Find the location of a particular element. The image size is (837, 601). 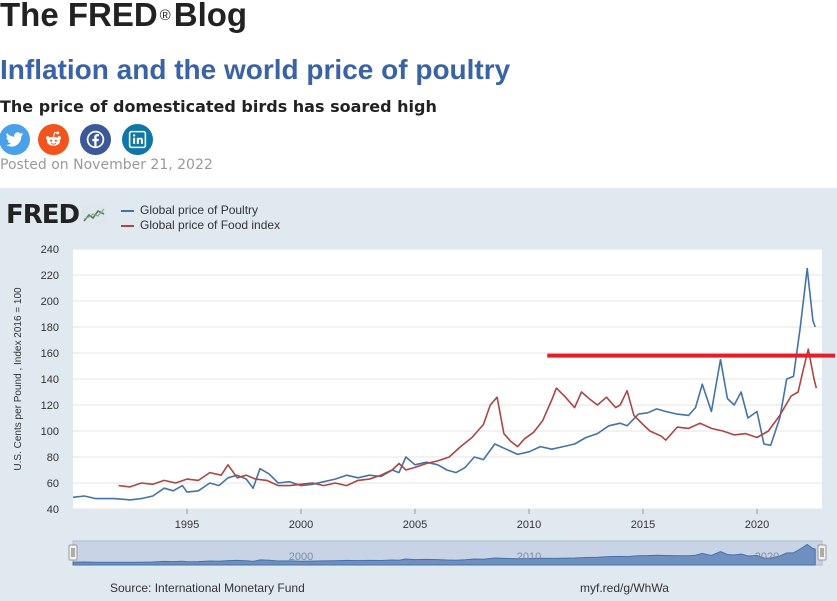

legend-label-poultry: Global price of Poultry is located at coordinates (199, 210).